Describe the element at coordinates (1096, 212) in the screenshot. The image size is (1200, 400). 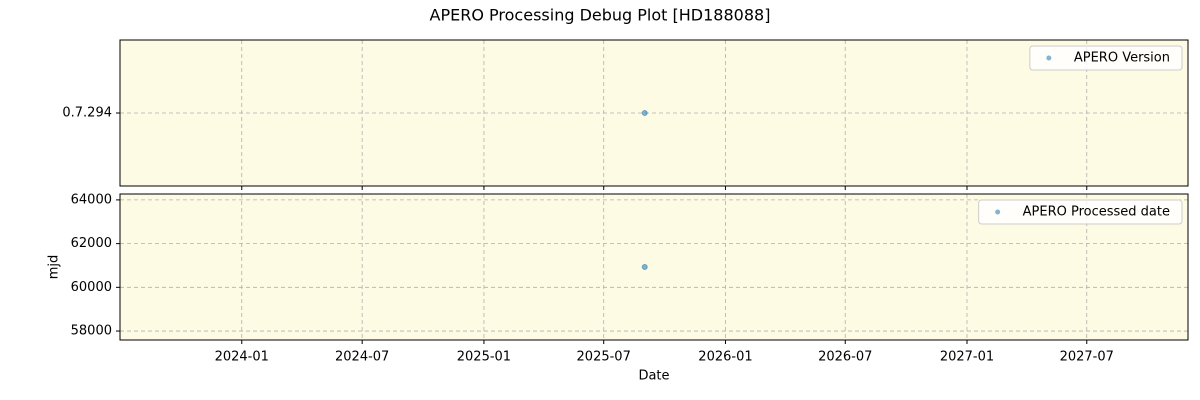
I see `legend-label: APERO Processed date` at that location.